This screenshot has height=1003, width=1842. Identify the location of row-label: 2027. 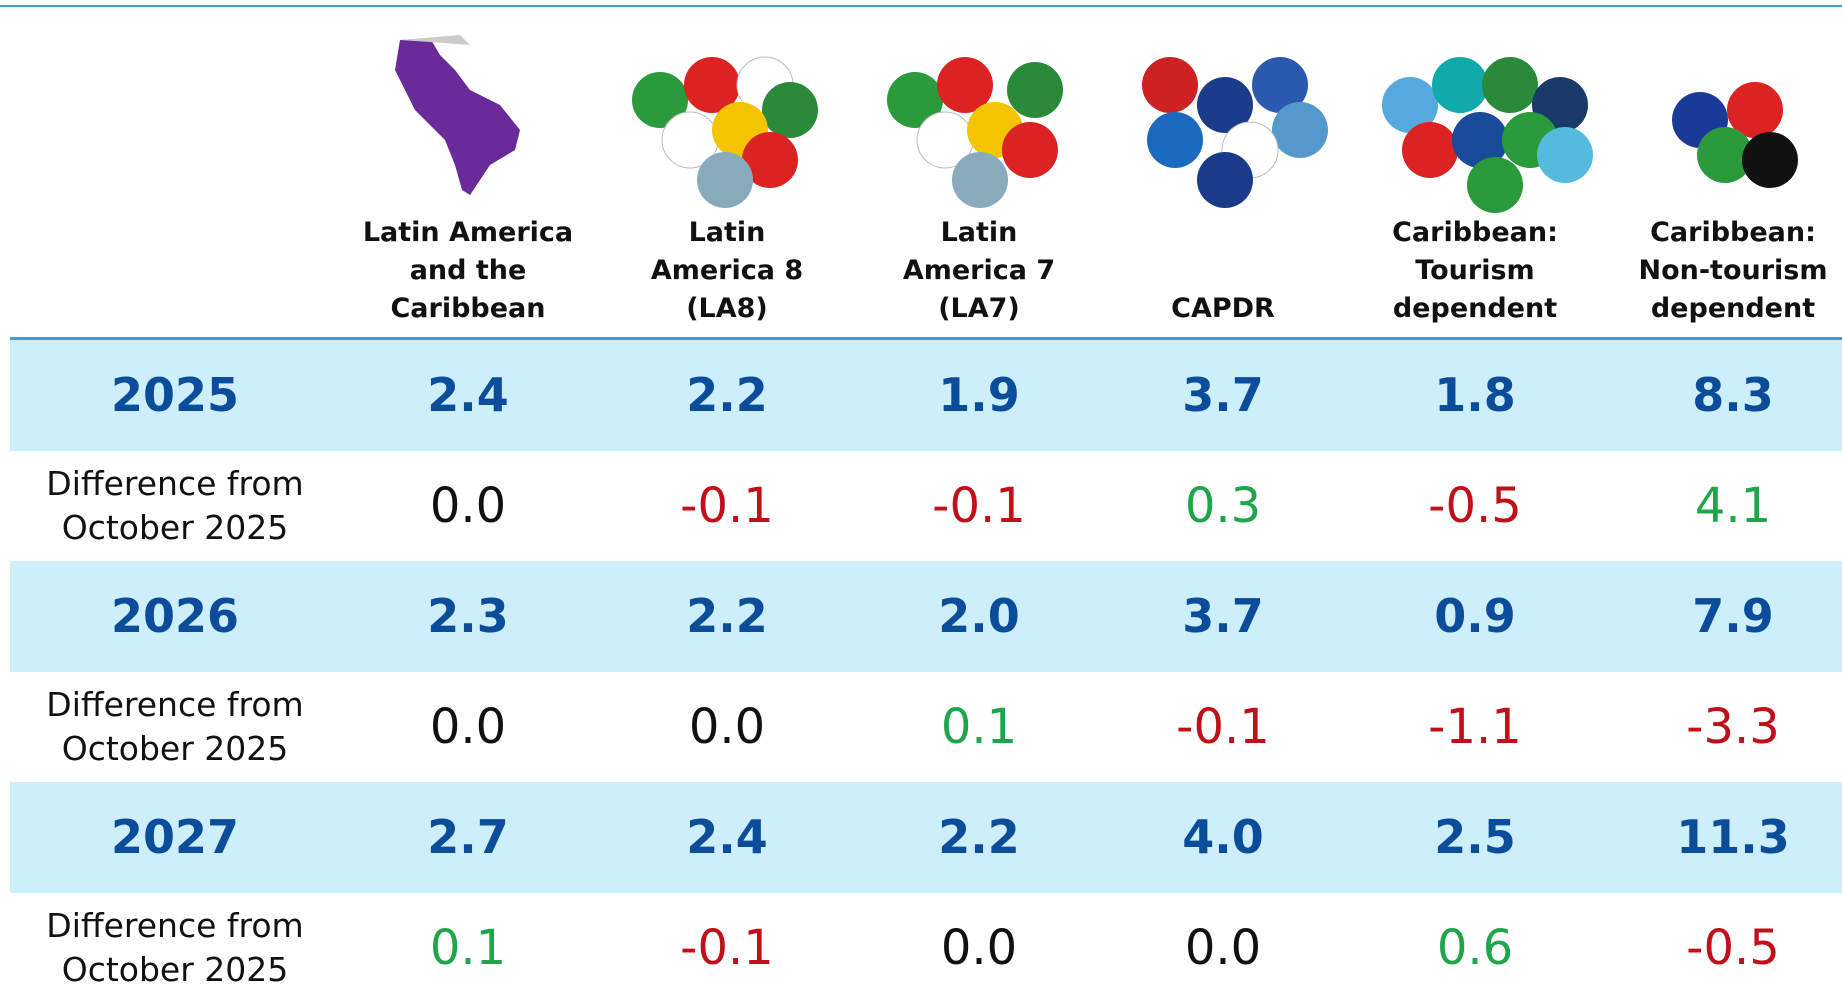
(175, 837).